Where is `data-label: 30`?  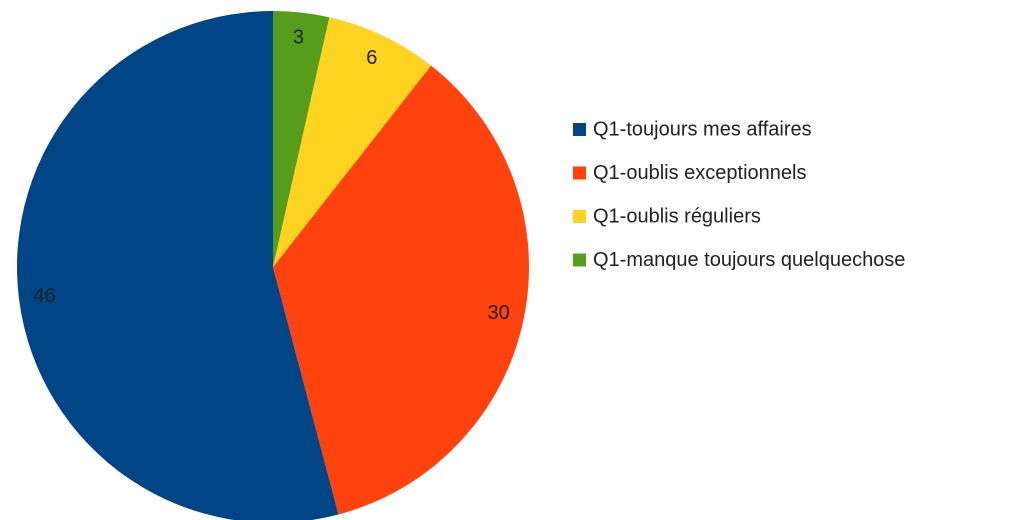
data-label: 30 is located at coordinates (499, 313).